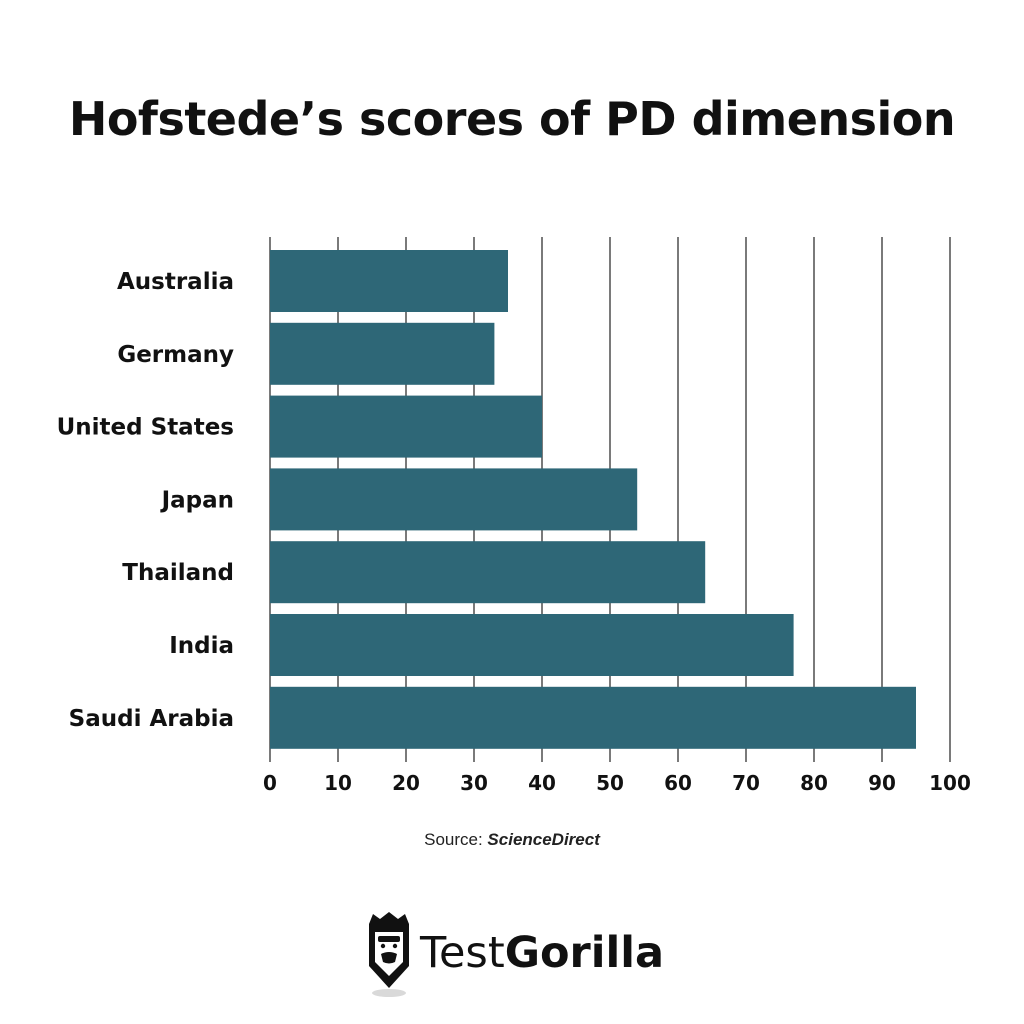  I want to click on x-tick-label: 10, so click(338, 783).